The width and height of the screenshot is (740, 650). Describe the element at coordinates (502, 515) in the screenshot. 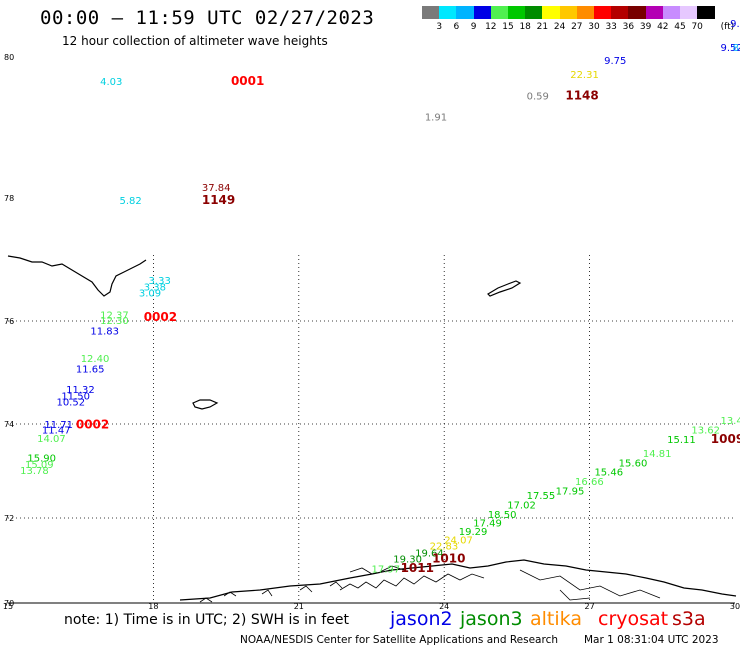

I see `wave-height-value: 18.50` at that location.